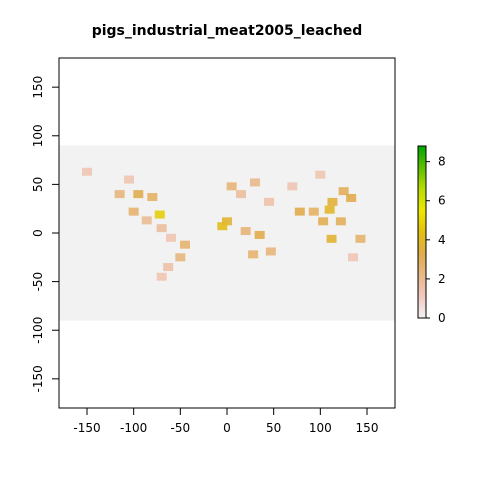  I want to click on x-tick-label: -150, so click(86, 428).